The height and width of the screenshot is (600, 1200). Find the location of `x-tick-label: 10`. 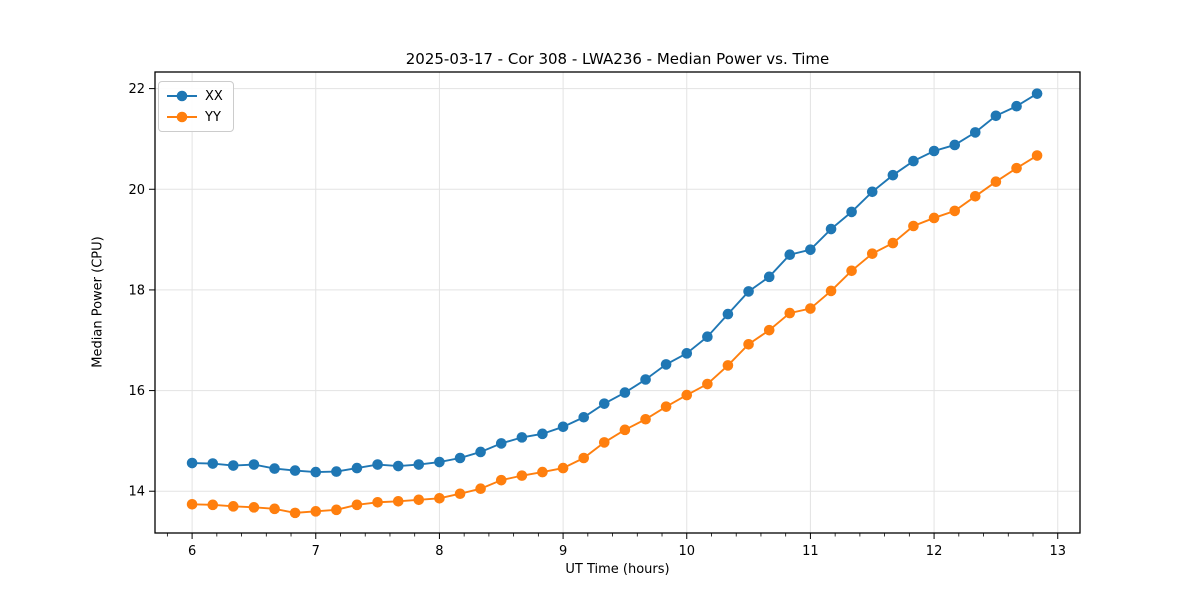

x-tick-label: 10 is located at coordinates (686, 551).